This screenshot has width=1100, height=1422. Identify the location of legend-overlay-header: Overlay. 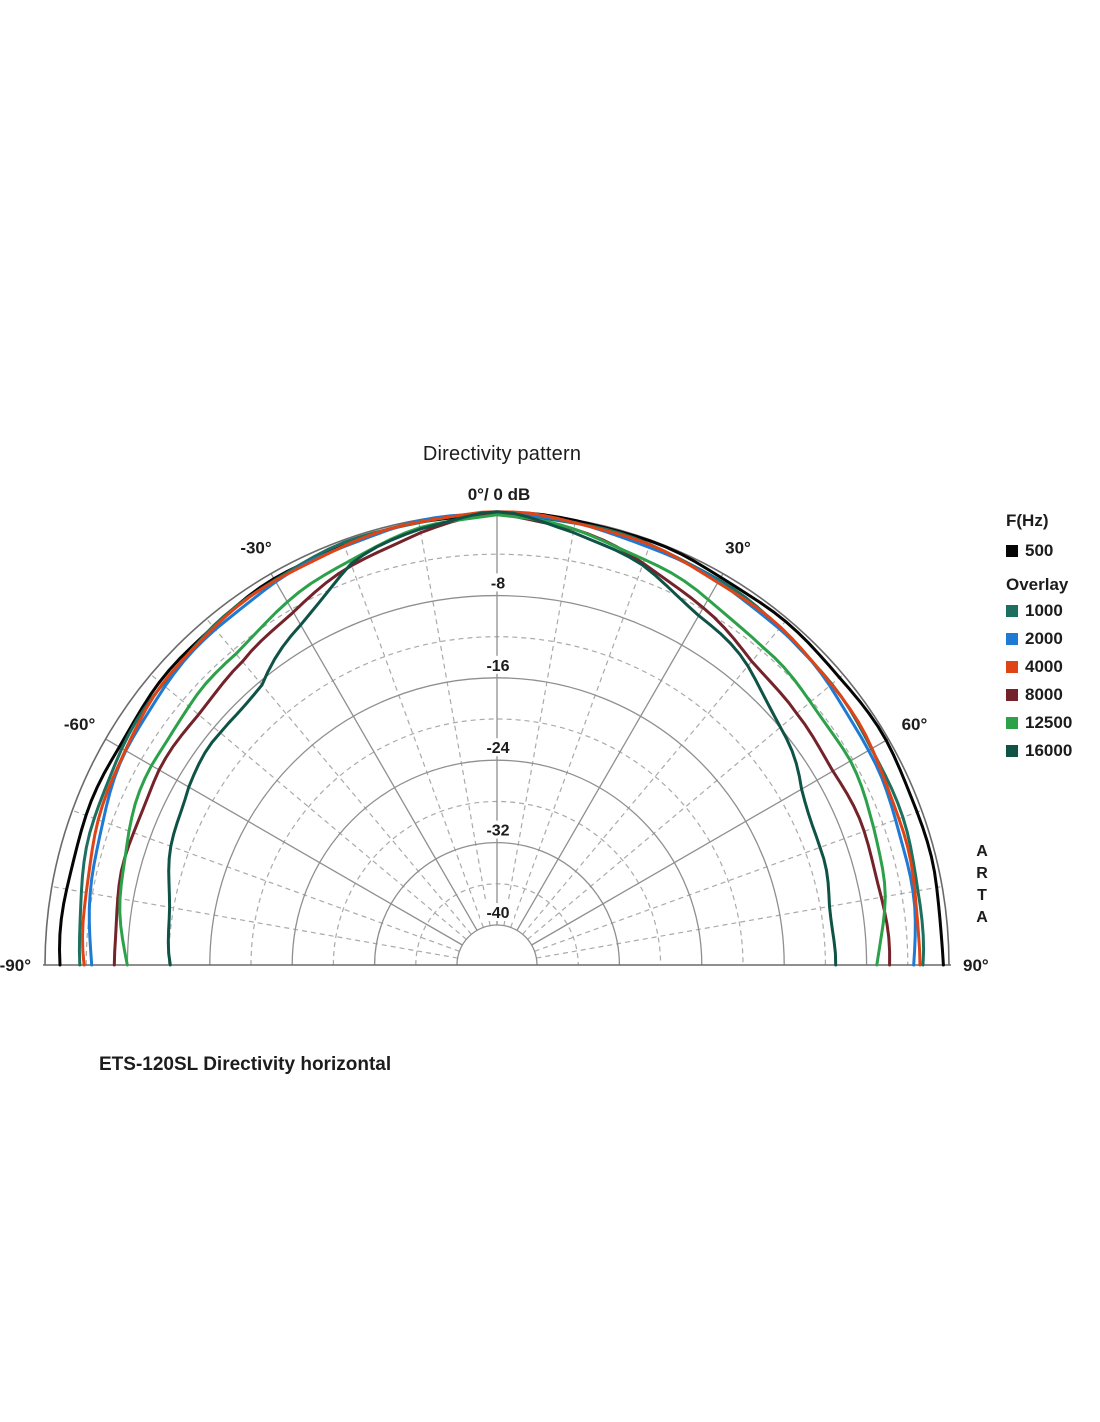
(1037, 584).